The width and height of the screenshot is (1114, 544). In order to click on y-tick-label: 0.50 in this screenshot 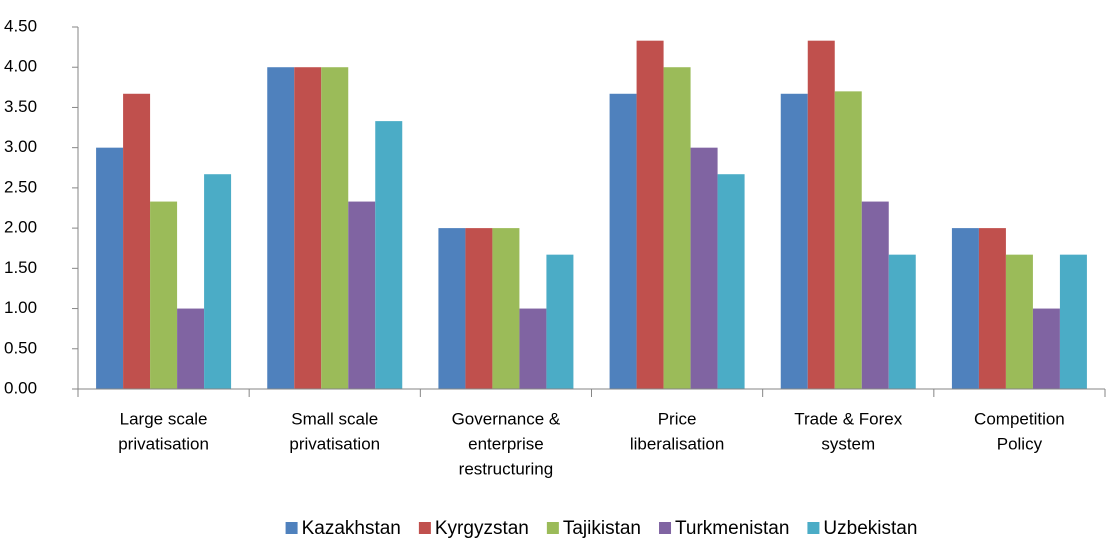, I will do `click(20, 347)`.